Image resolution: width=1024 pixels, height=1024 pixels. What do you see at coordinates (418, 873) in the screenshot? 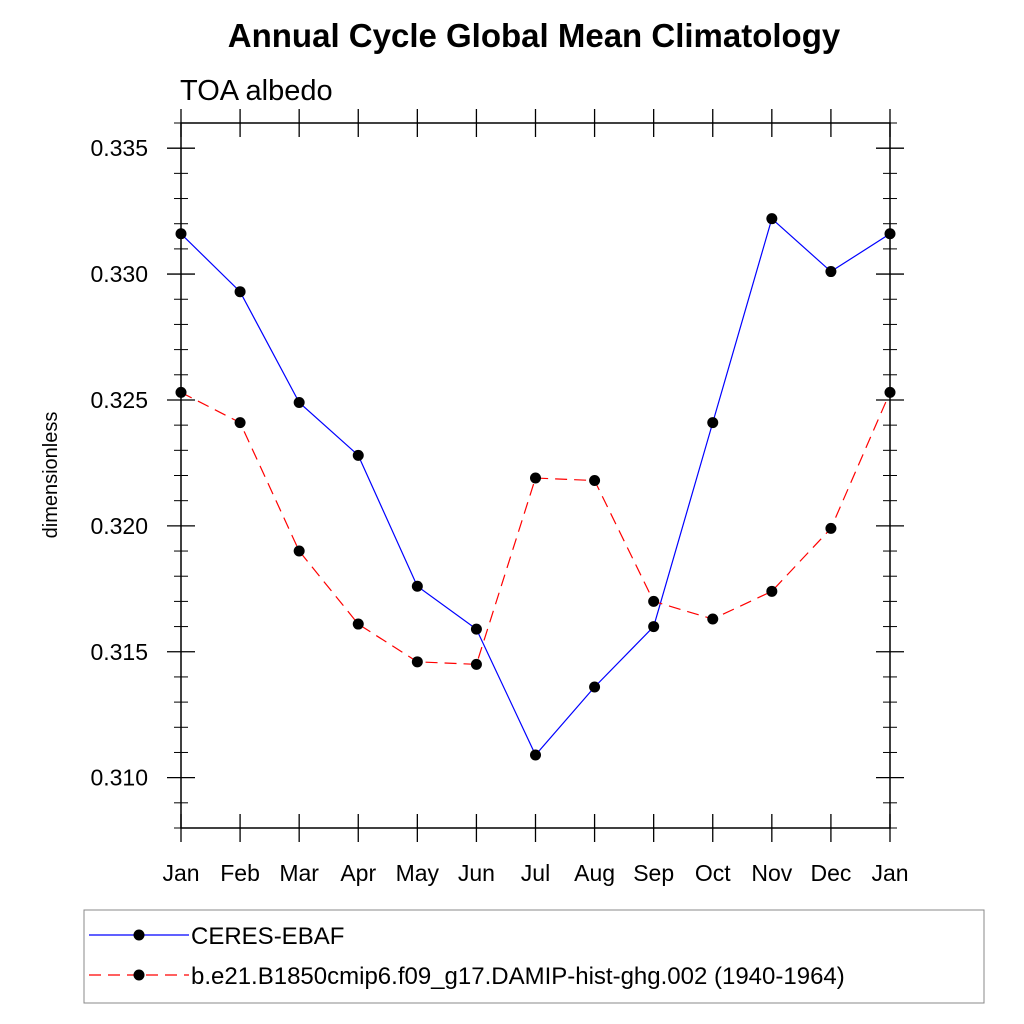
I see `x-tick-label: May` at bounding box center [418, 873].